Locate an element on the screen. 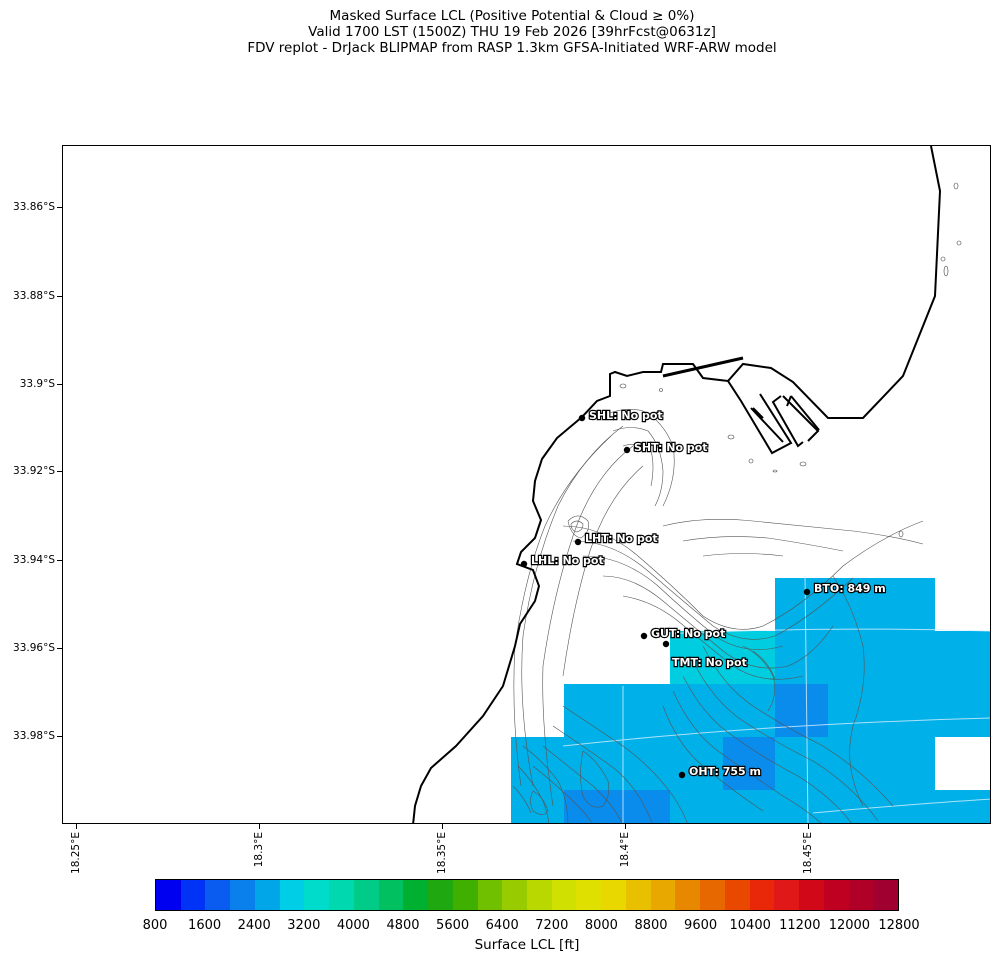 The image size is (1001, 962). station-marker-bto is located at coordinates (807, 592).